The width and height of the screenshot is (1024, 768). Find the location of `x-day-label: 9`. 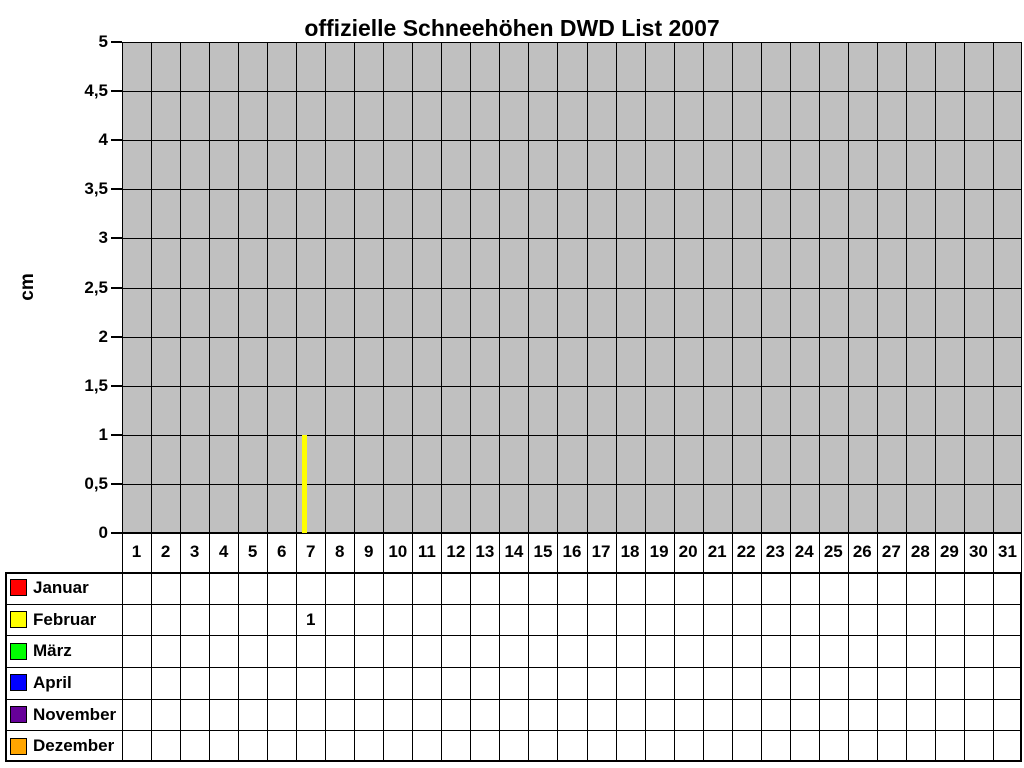

x-day-label: 9 is located at coordinates (369, 551).